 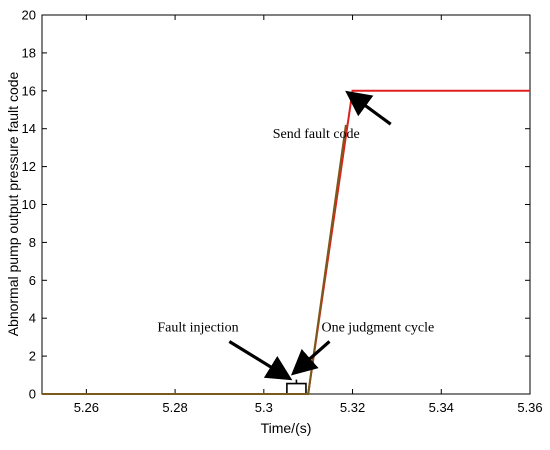 What do you see at coordinates (29, 90) in the screenshot?
I see `y-tick-label: 16` at bounding box center [29, 90].